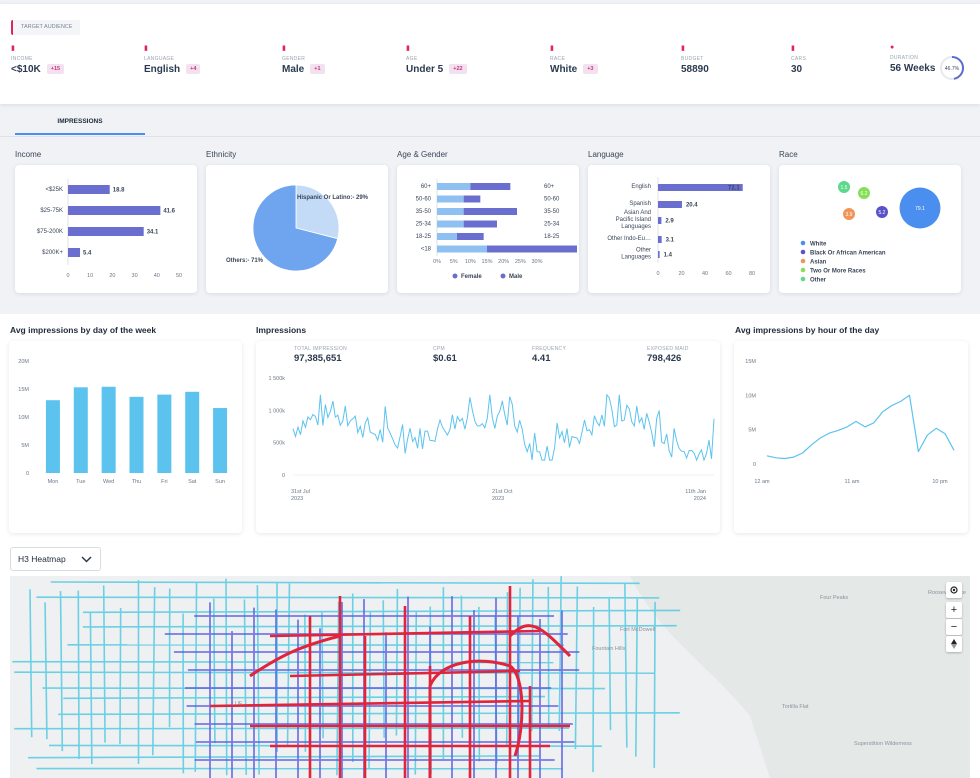  What do you see at coordinates (807, 330) in the screenshot?
I see `hour-title: Avg impressions by hour of the day` at bounding box center [807, 330].